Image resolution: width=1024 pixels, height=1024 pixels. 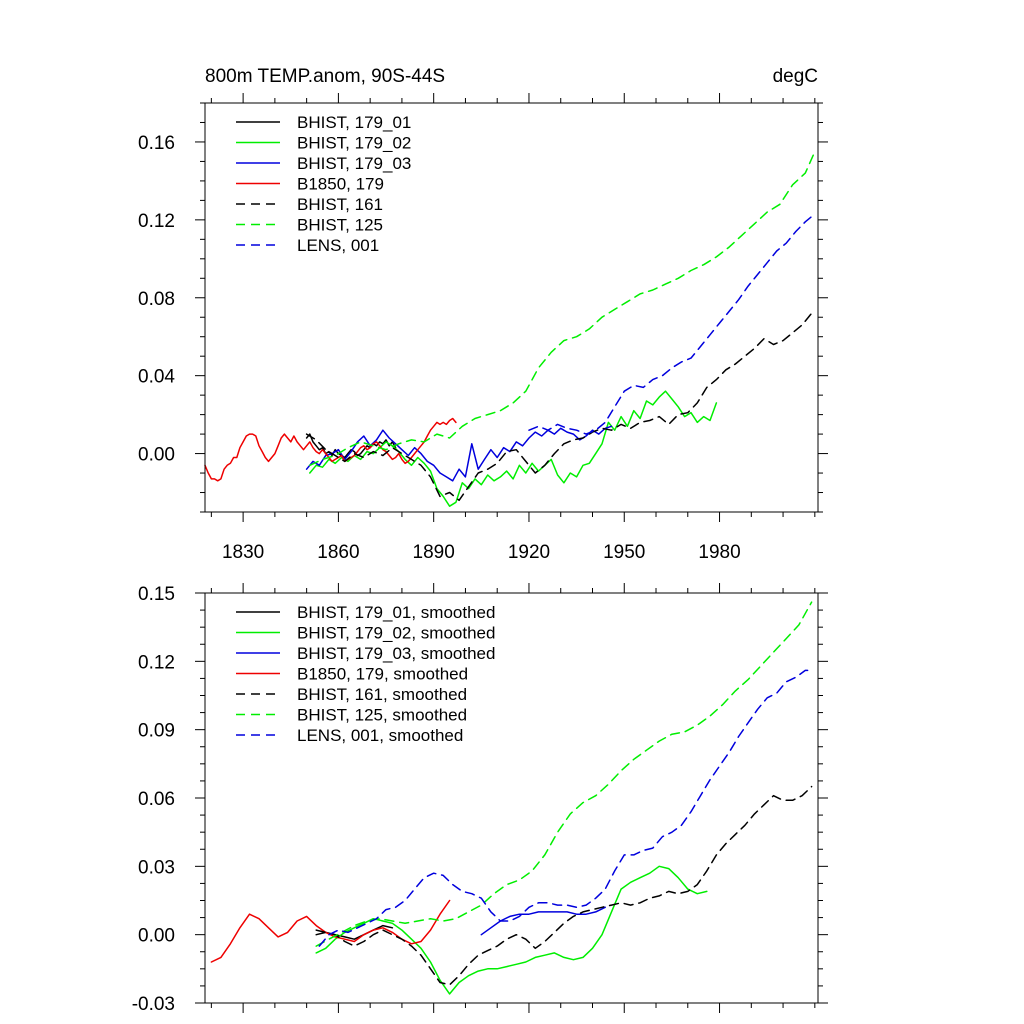 I want to click on legend-label: BHIST, 179_02, smoothed, so click(x=396, y=633).